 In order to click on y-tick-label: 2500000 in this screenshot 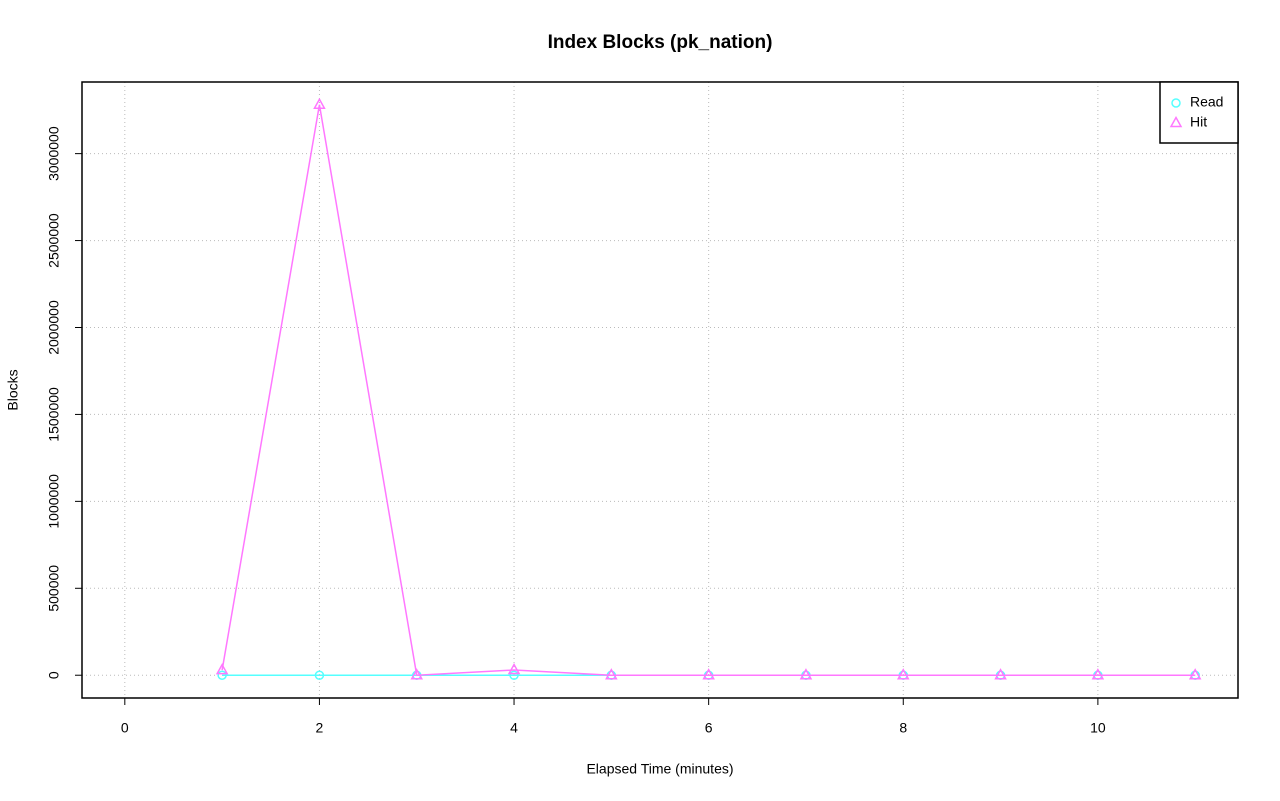, I will do `click(54, 240)`.